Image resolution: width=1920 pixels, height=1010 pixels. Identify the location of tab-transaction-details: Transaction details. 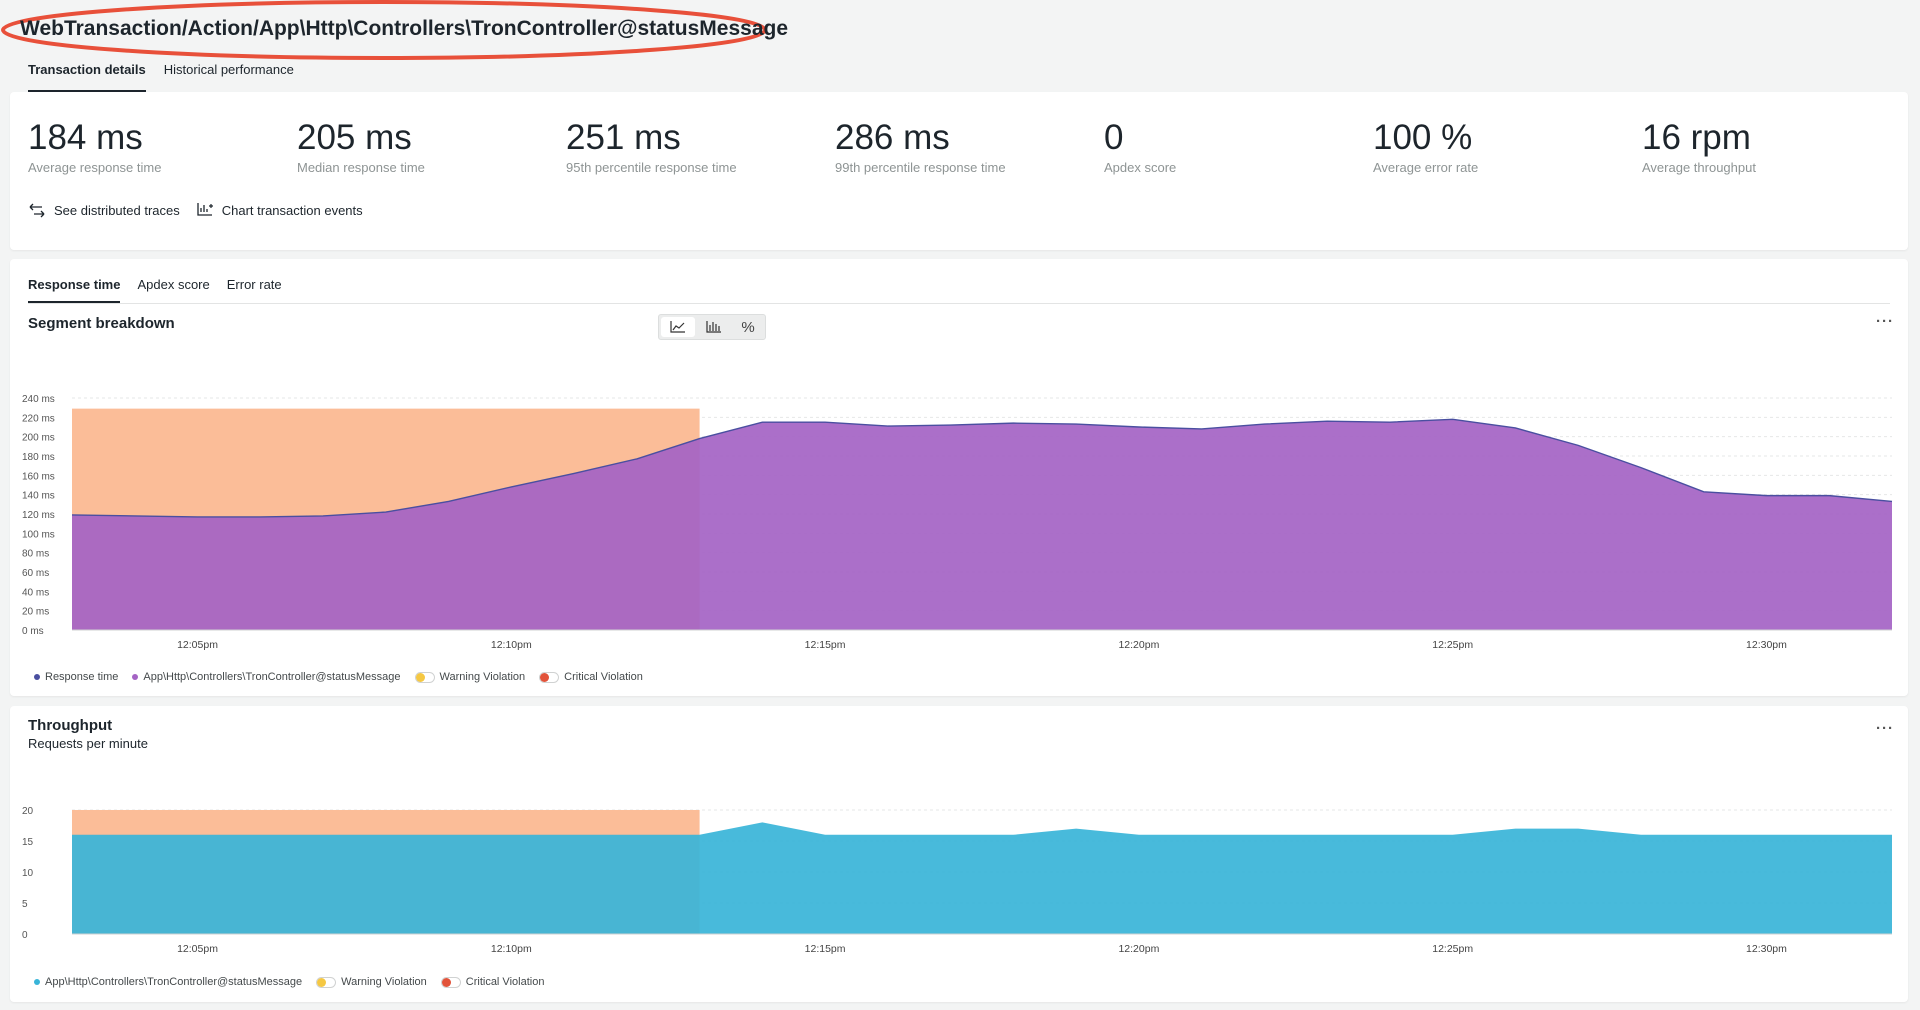
(87, 77).